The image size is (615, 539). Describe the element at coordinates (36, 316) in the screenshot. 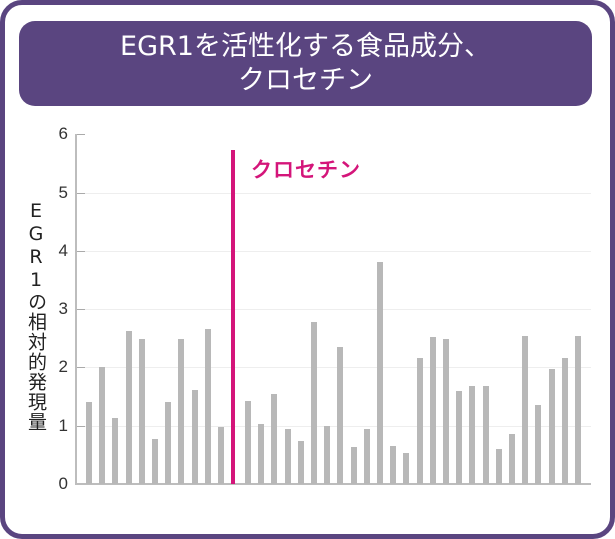

I see `y-axis-label: EGR1の相対的発現量` at that location.